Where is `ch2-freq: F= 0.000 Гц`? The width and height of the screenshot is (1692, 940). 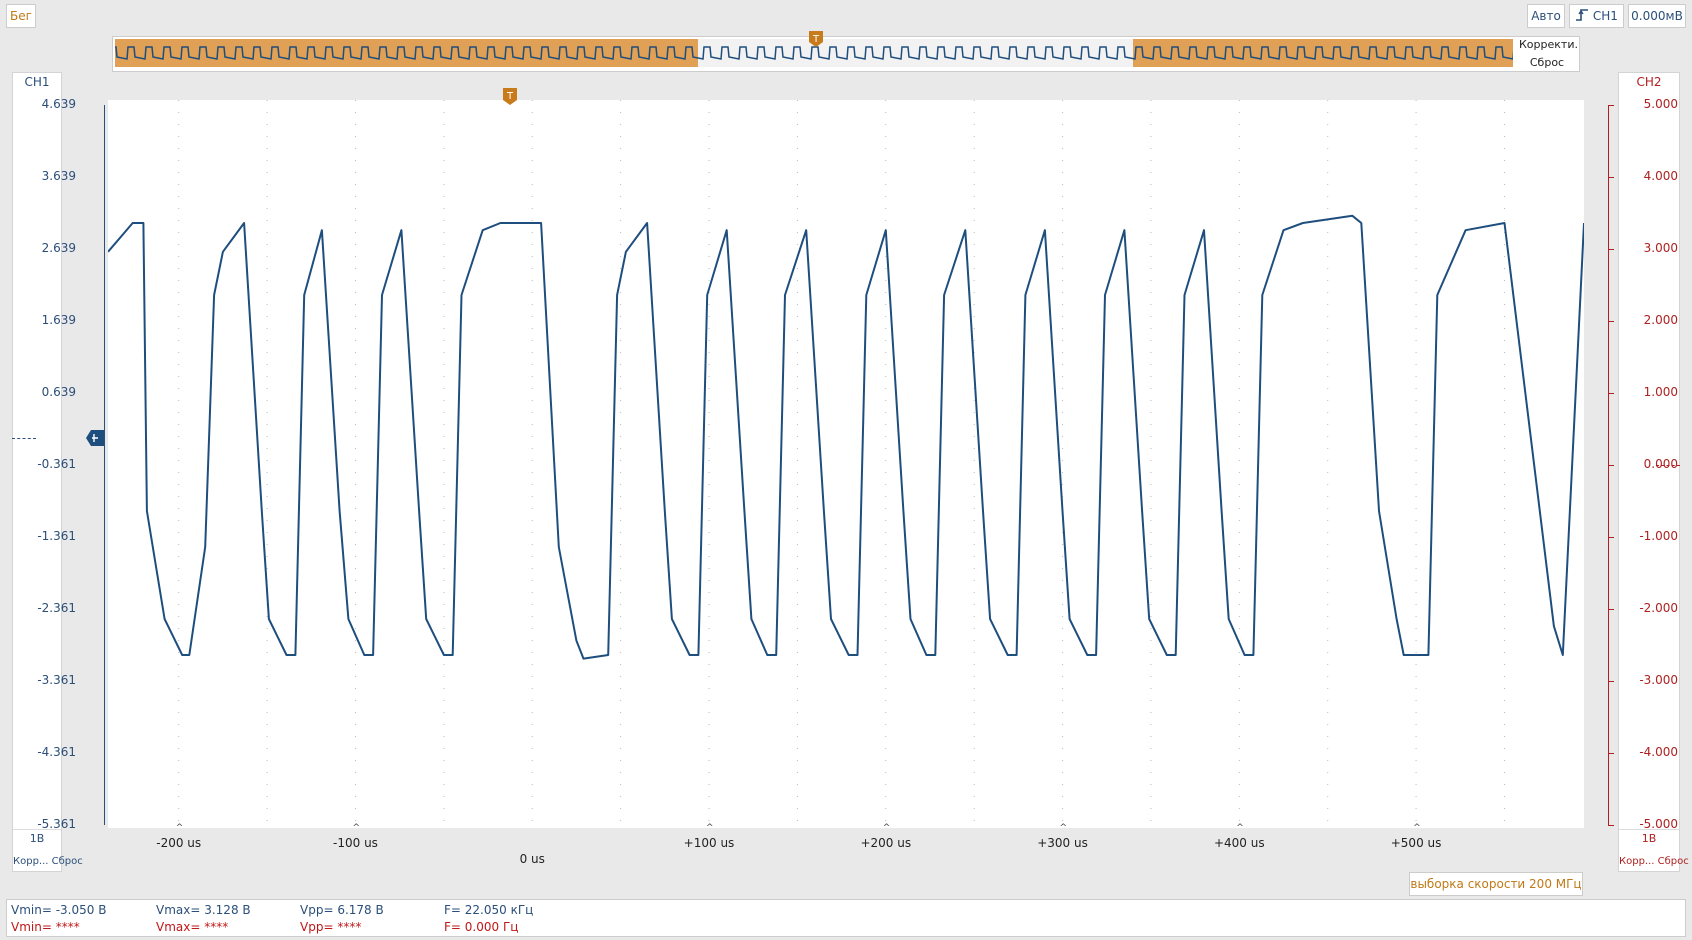 ch2-freq: F= 0.000 Гц is located at coordinates (481, 927).